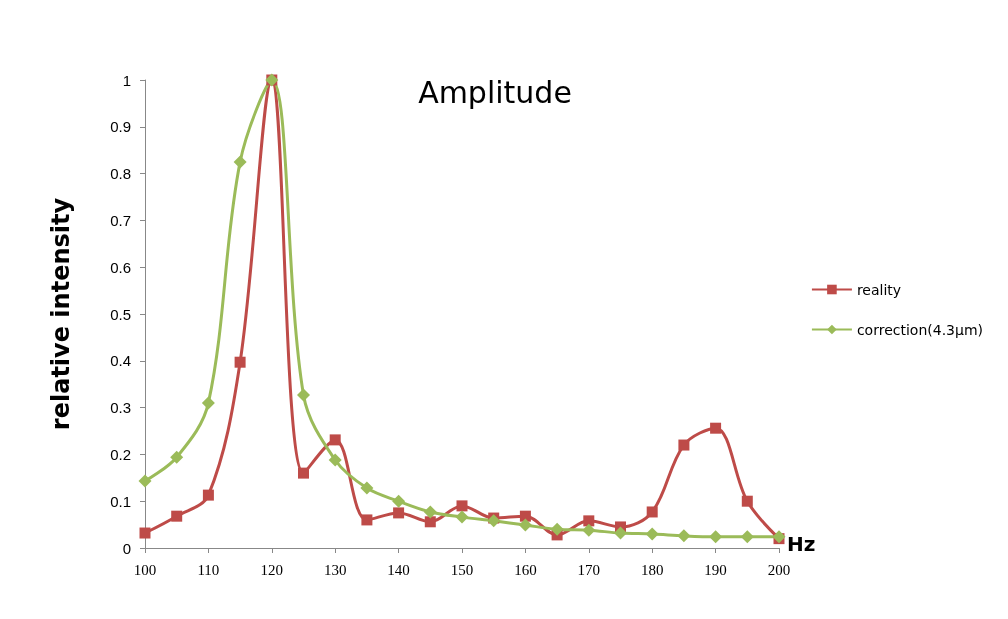 The image size is (1008, 619). Describe the element at coordinates (120, 174) in the screenshot. I see `y-tick-label: 0.8` at that location.